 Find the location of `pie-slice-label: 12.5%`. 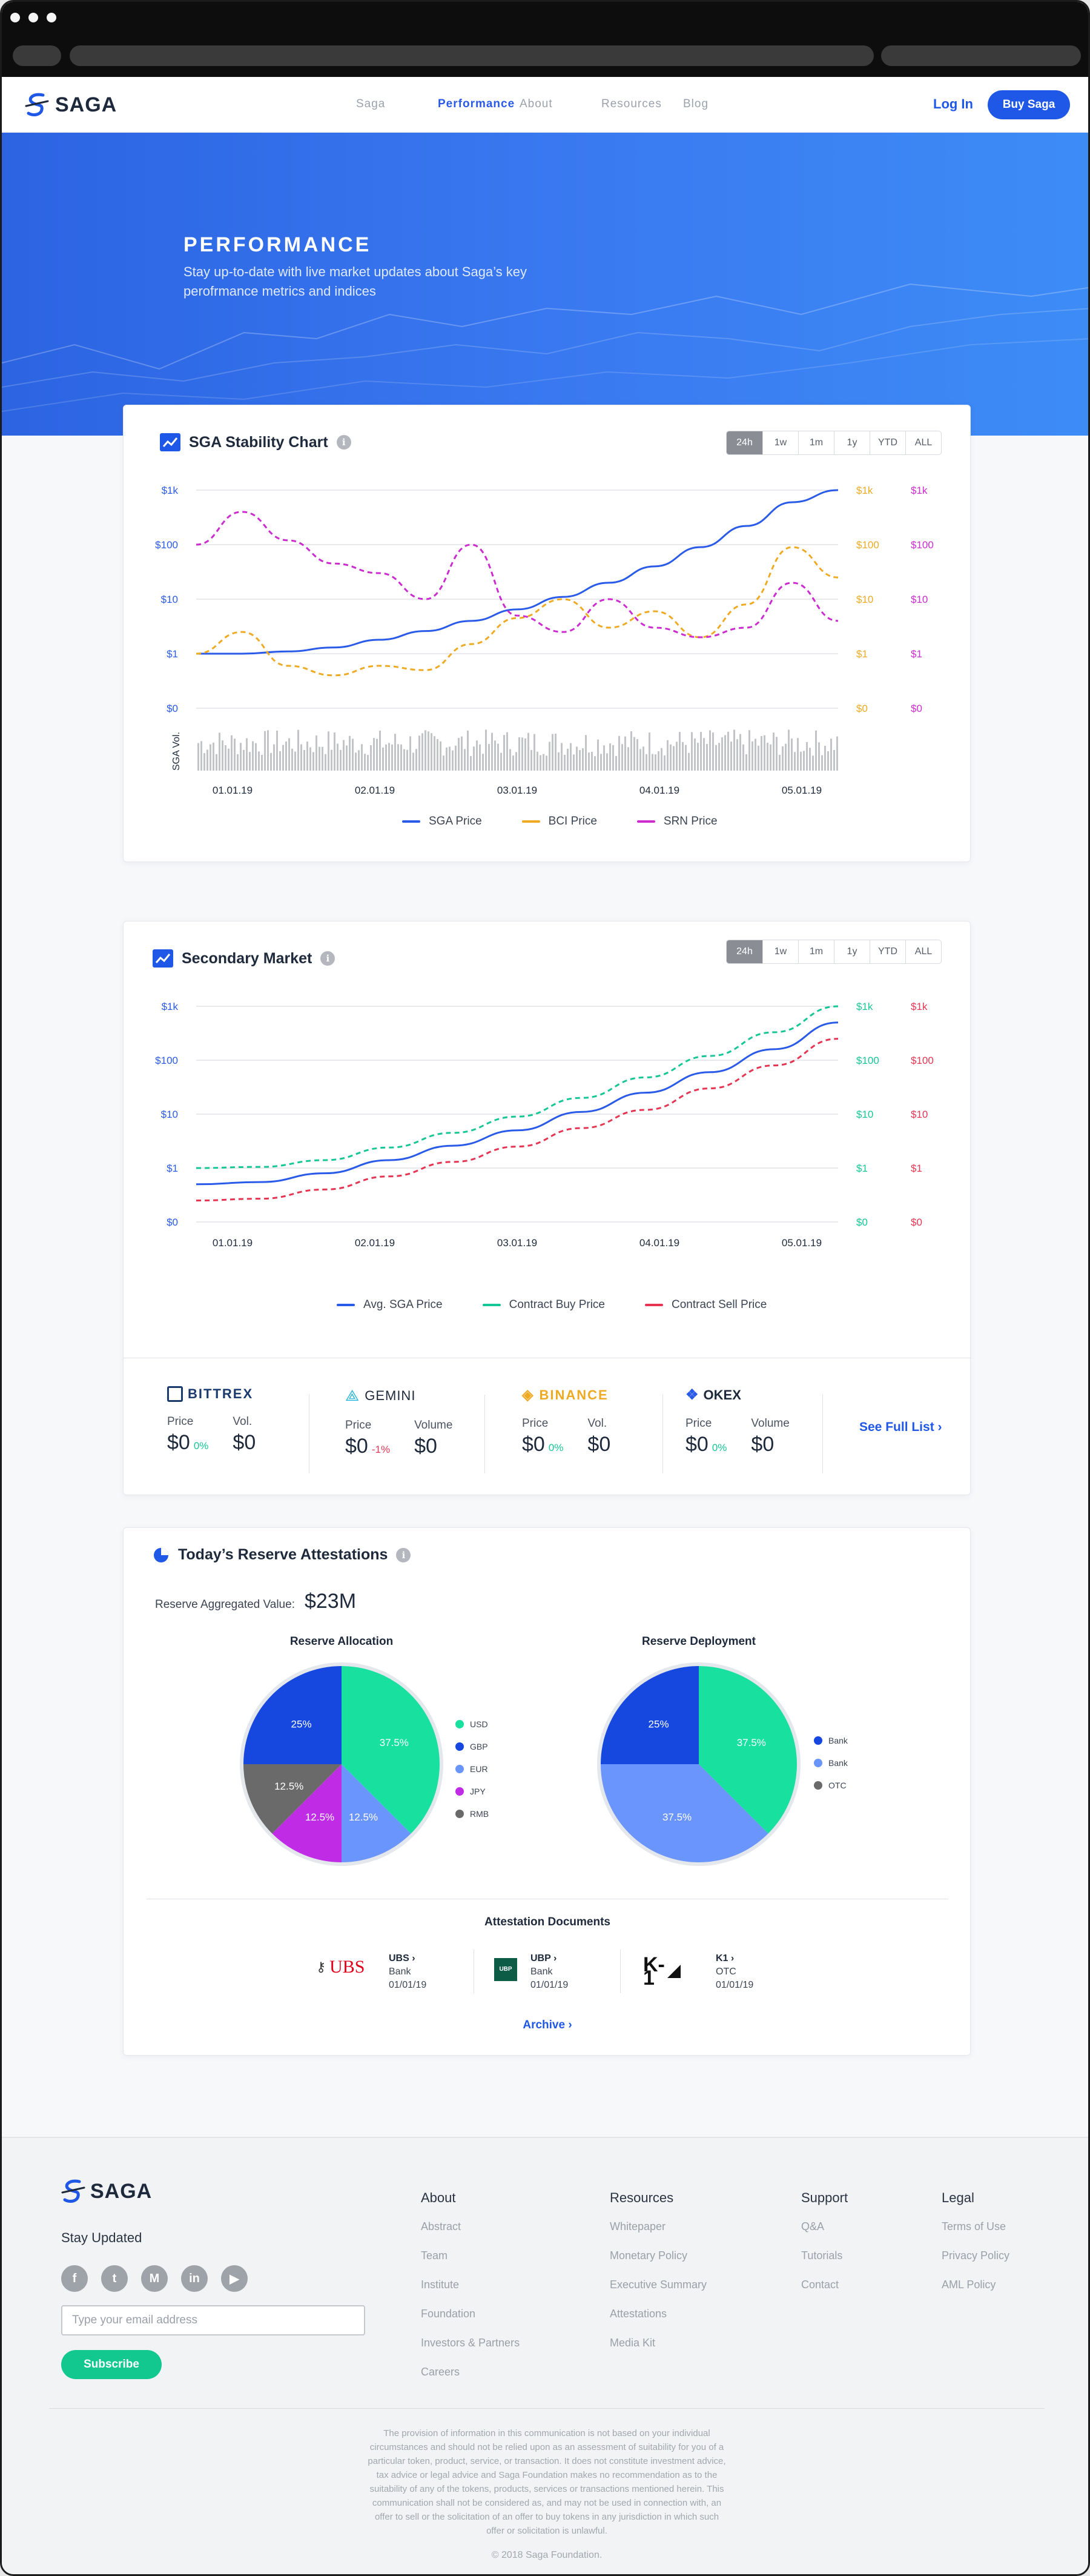

pie-slice-label: 12.5% is located at coordinates (363, 1817).